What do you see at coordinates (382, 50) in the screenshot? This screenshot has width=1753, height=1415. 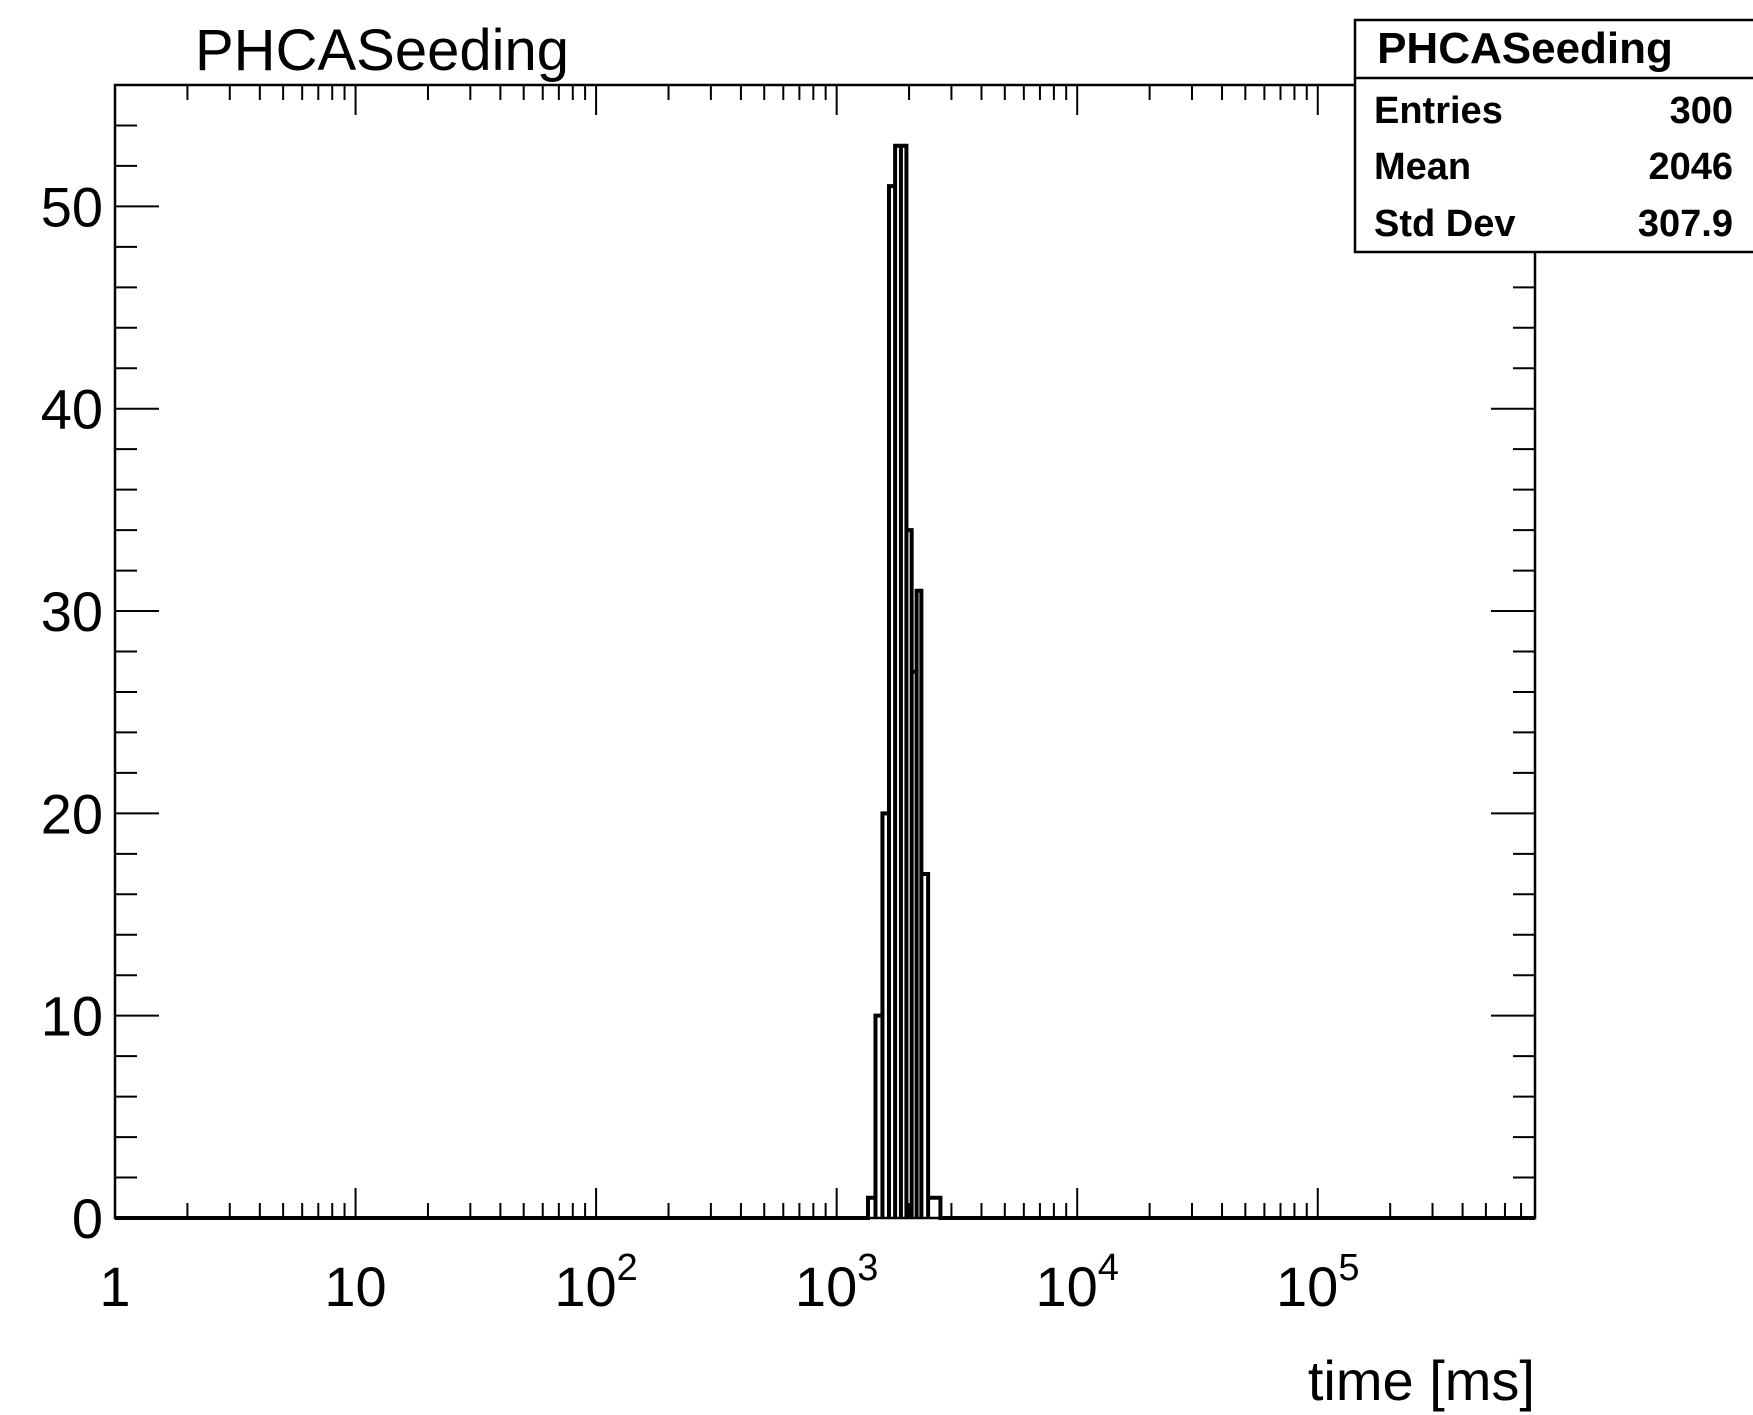 I see `chart-title: PHCASeeding` at bounding box center [382, 50].